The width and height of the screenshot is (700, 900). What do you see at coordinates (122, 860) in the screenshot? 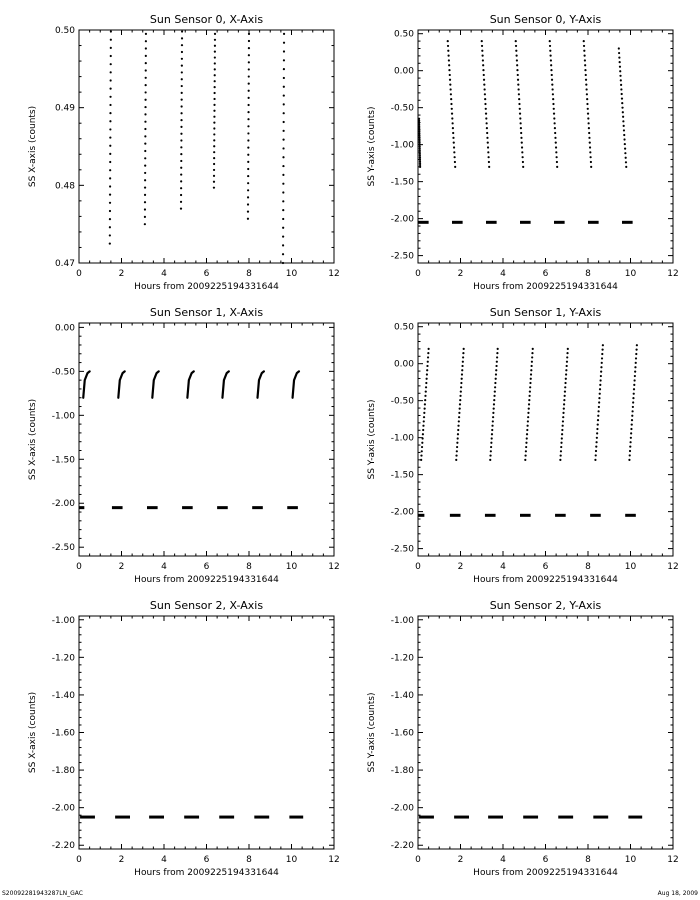
I see `x-tick-label: 2` at bounding box center [122, 860].